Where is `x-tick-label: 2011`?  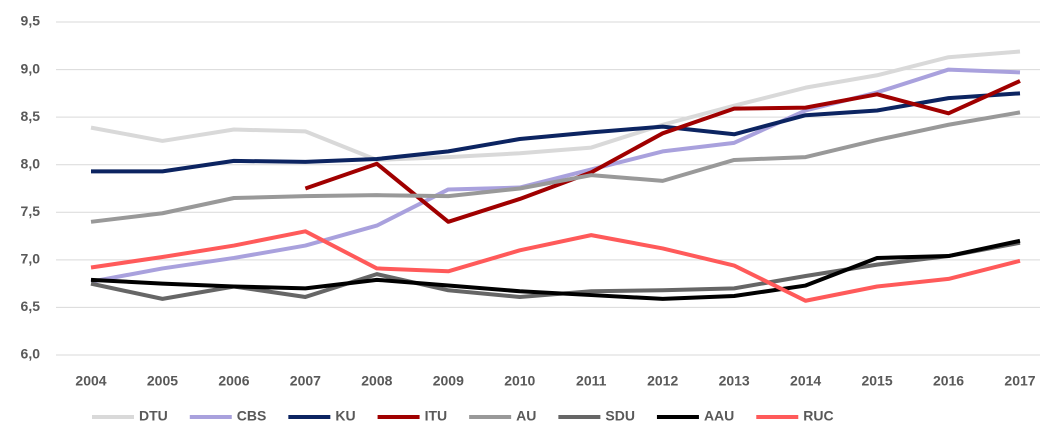 x-tick-label: 2011 is located at coordinates (591, 381).